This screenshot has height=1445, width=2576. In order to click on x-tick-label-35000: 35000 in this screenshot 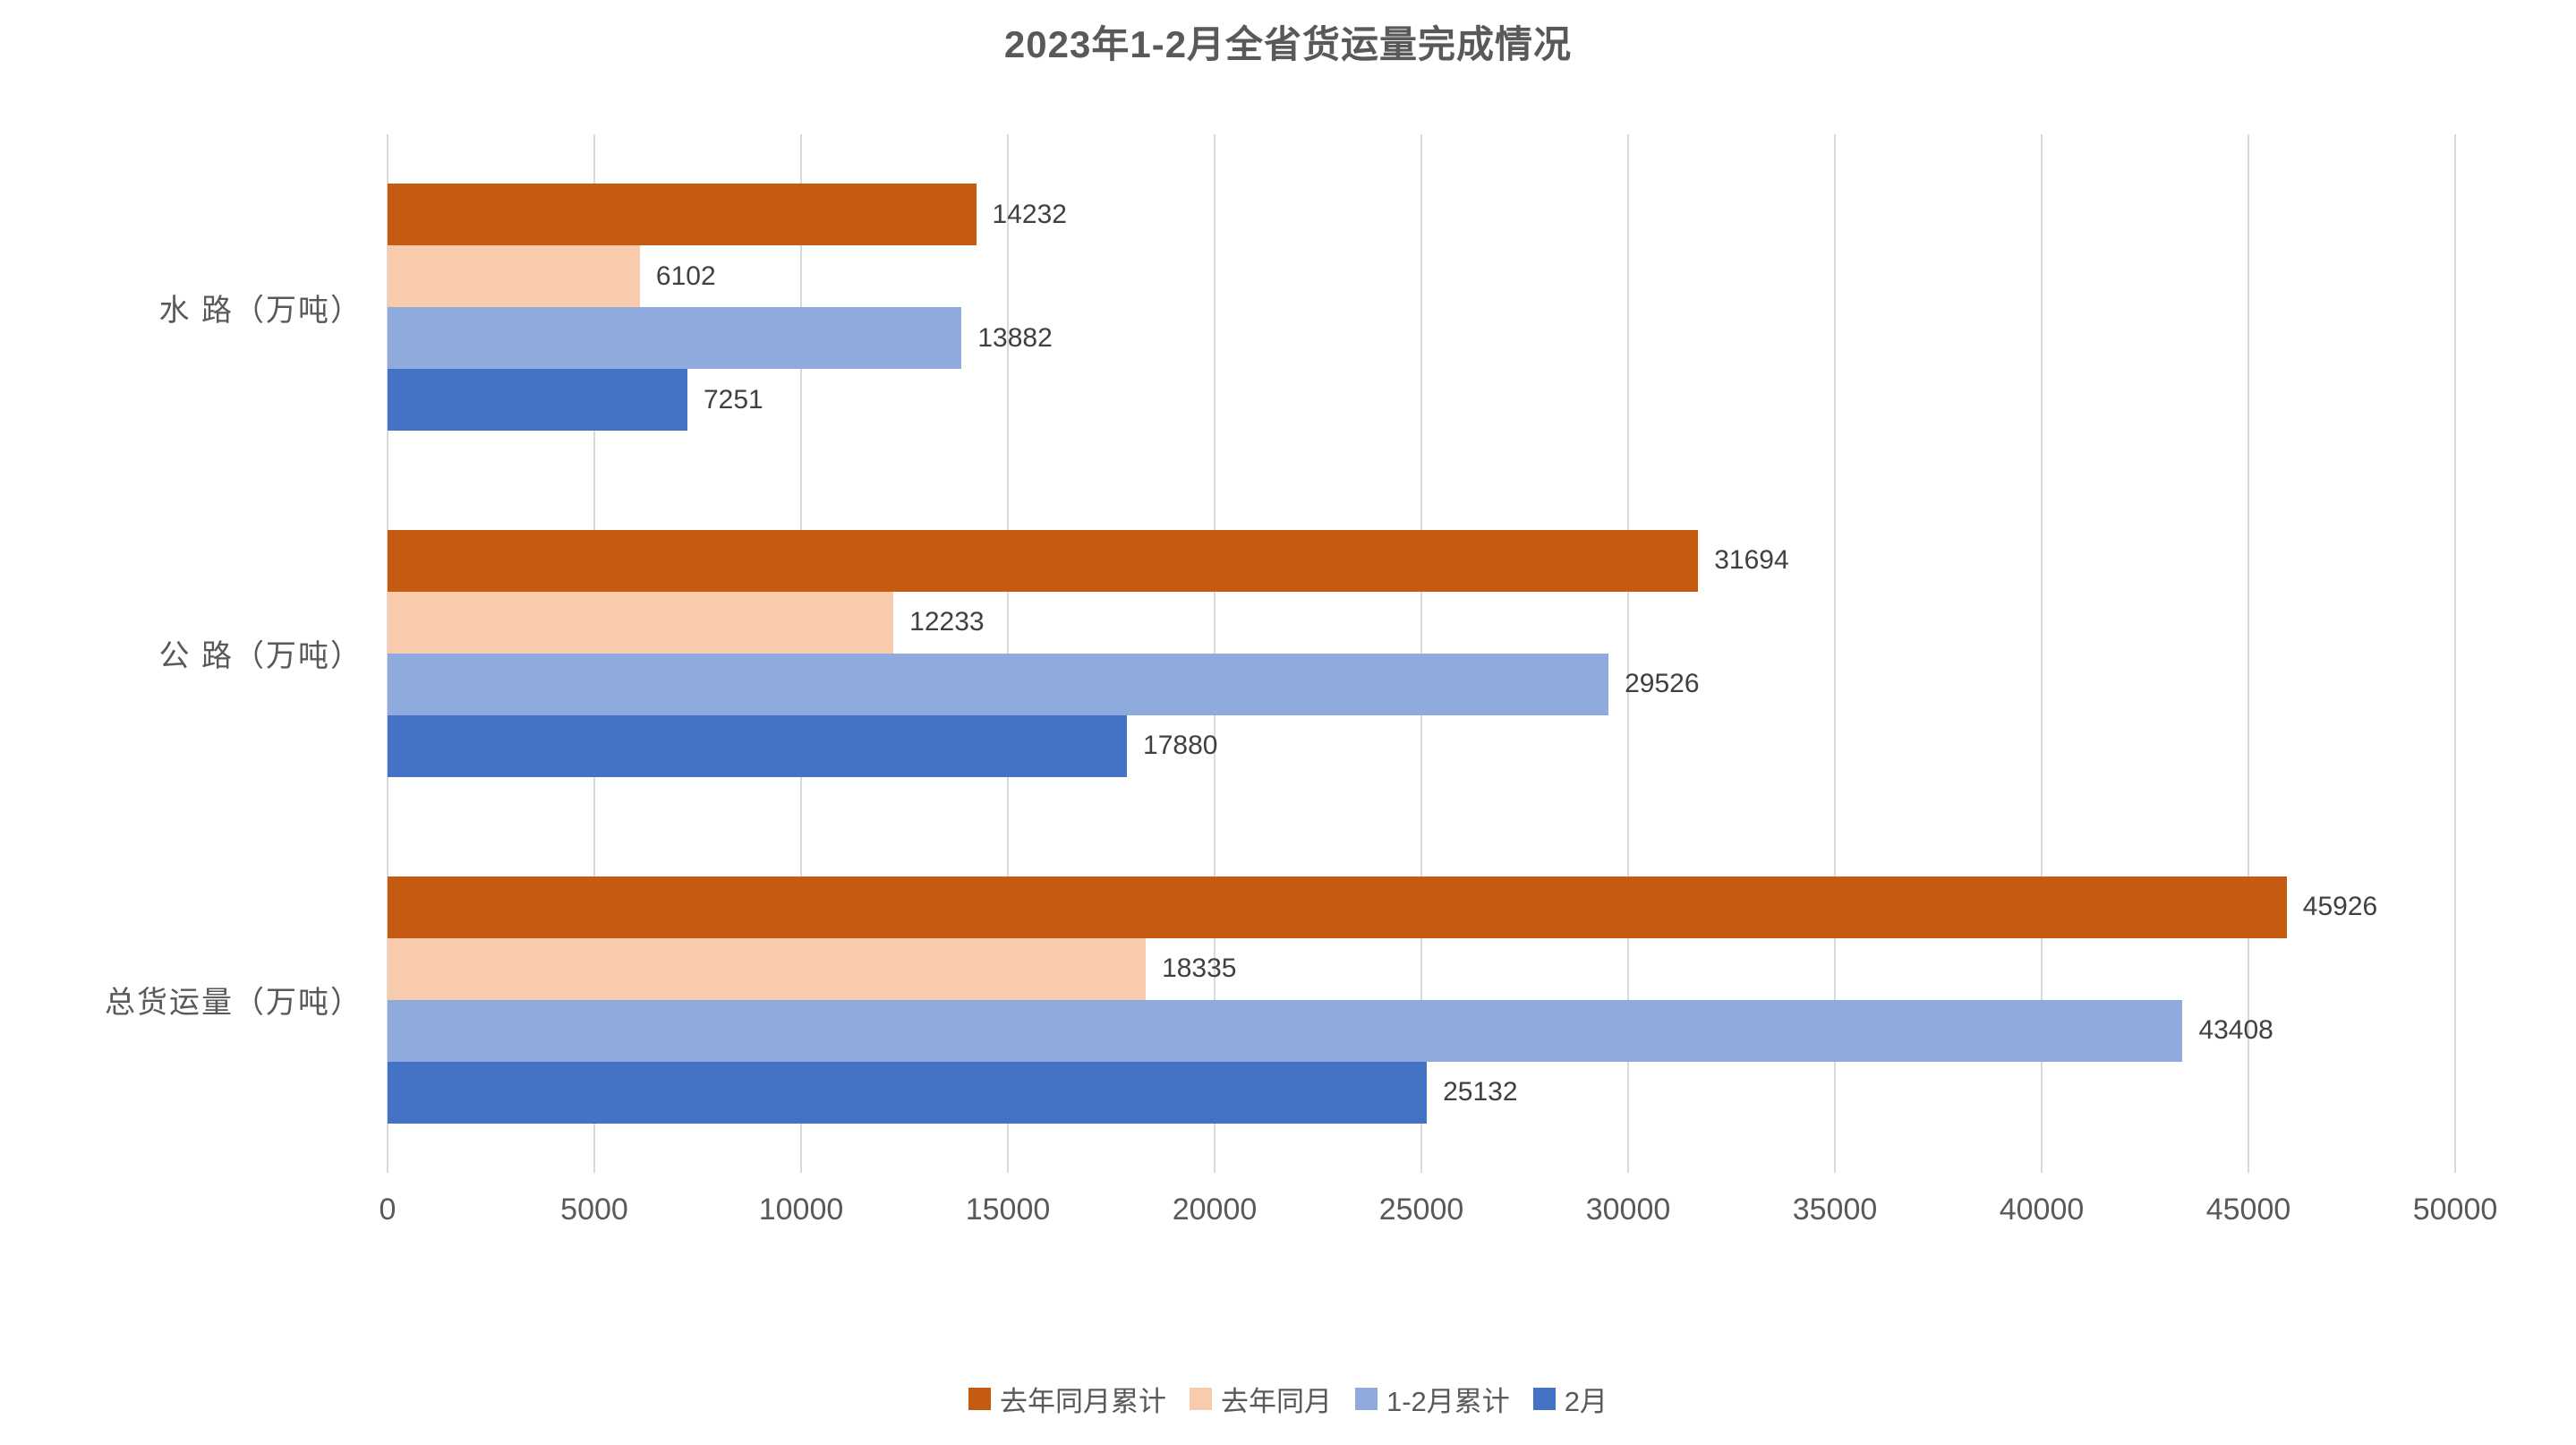, I will do `click(1835, 1210)`.